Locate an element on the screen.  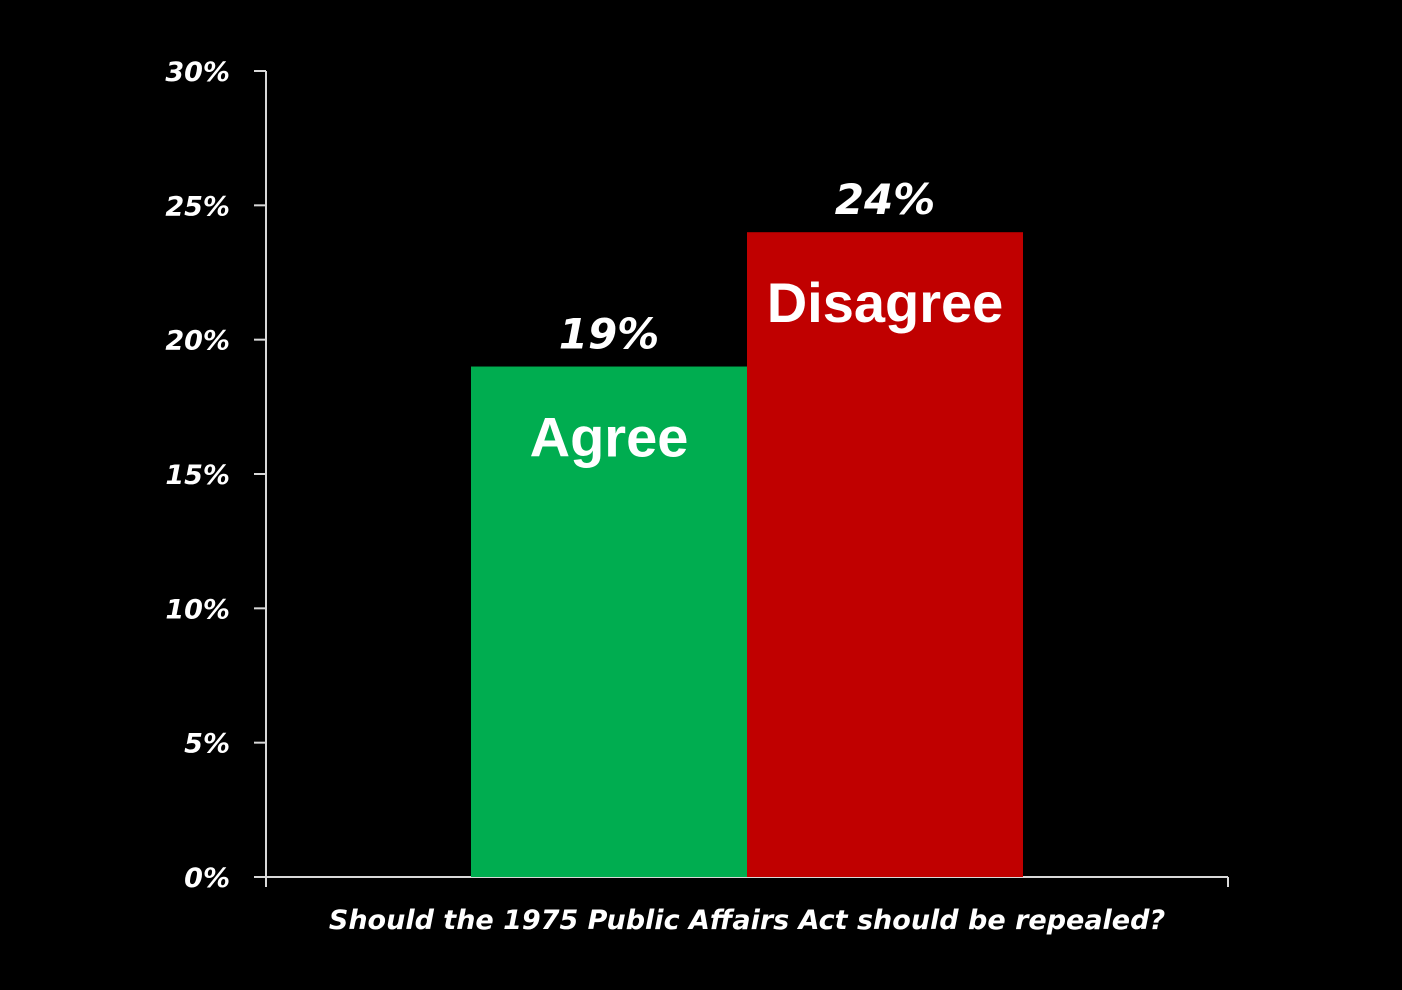
category-label-disagree: Disagree is located at coordinates (885, 302).